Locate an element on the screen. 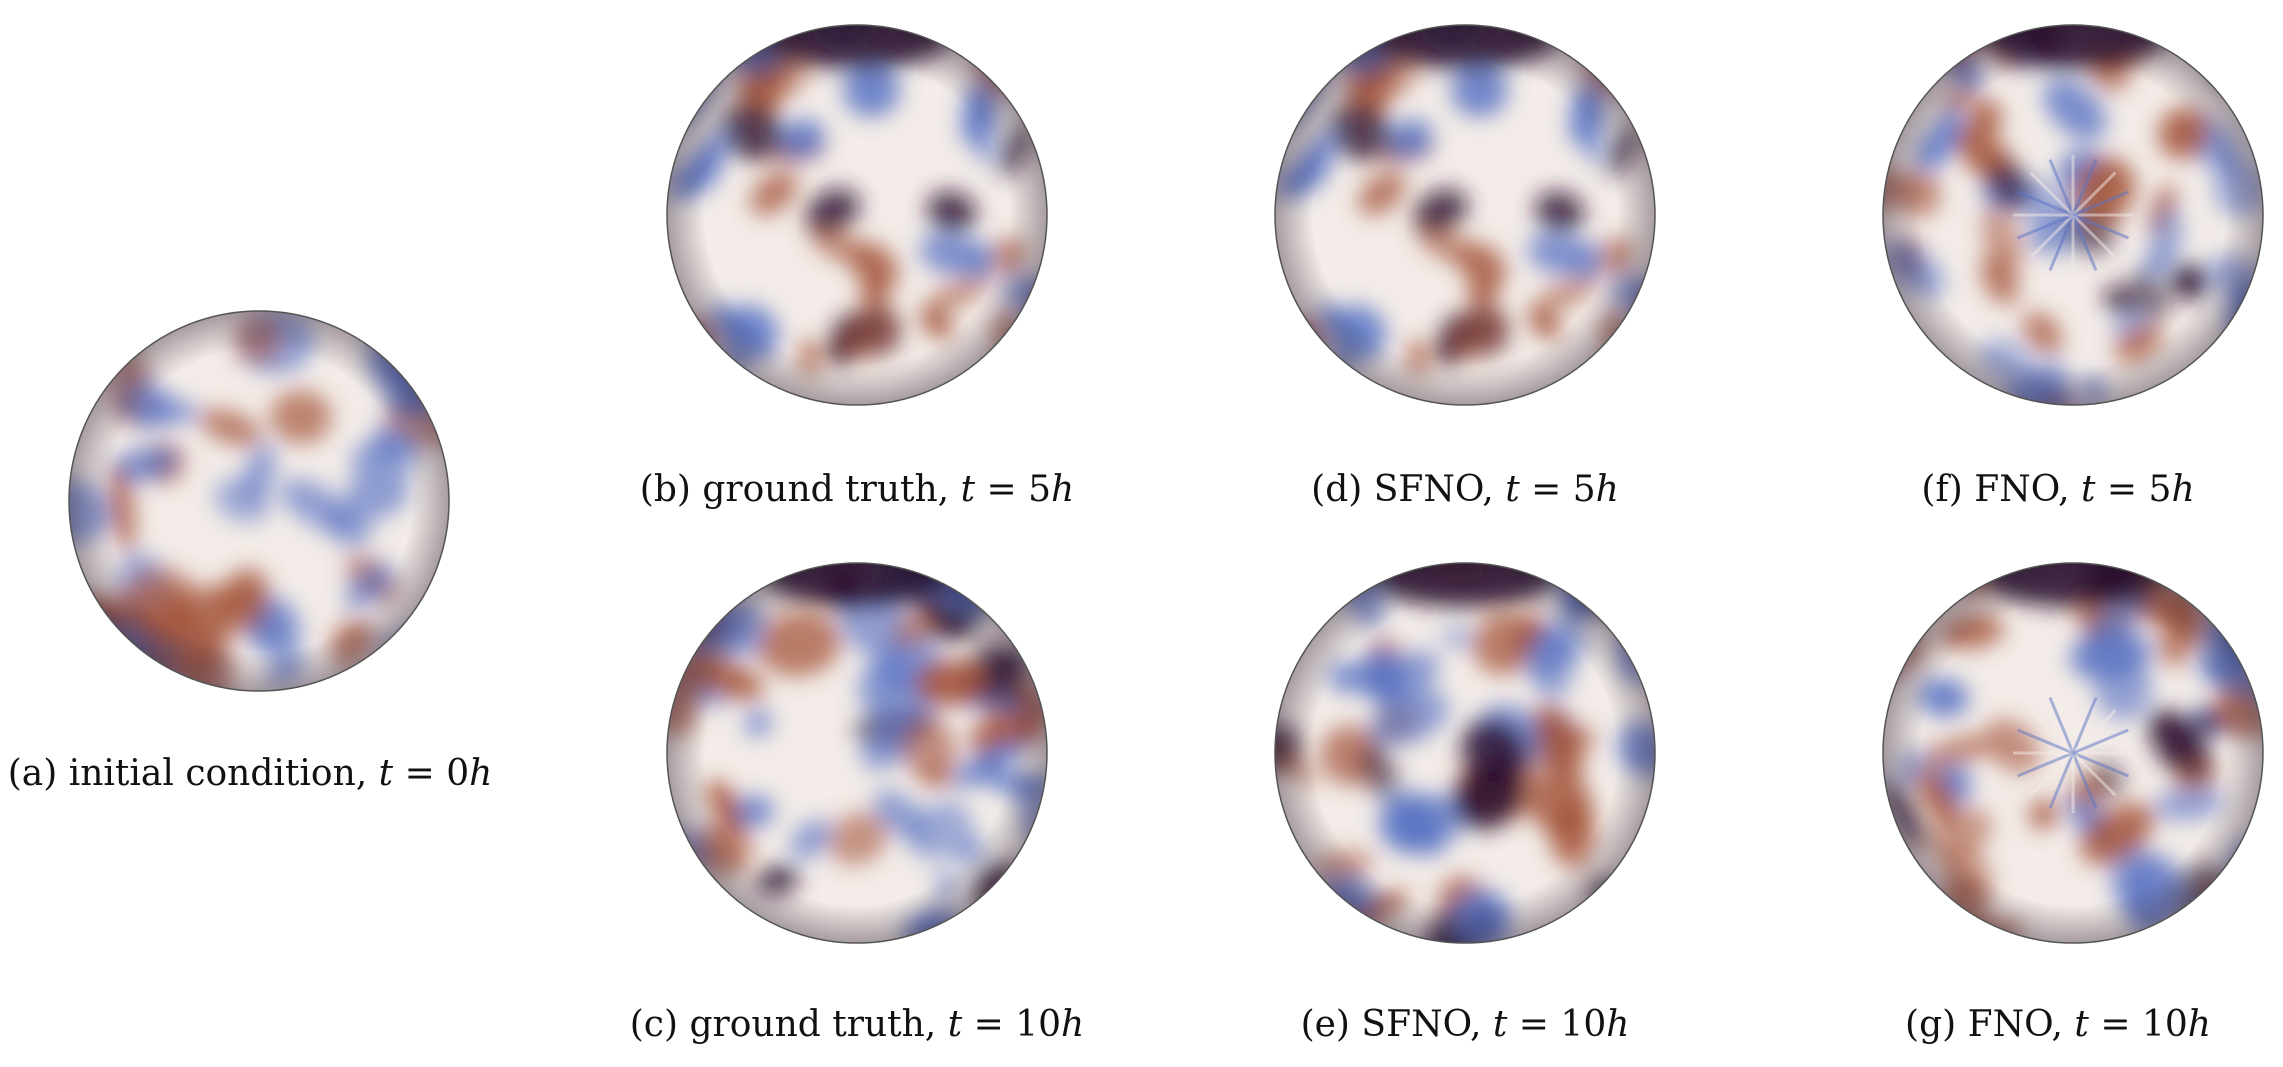  sphere-plot-d is located at coordinates (1465, 215).